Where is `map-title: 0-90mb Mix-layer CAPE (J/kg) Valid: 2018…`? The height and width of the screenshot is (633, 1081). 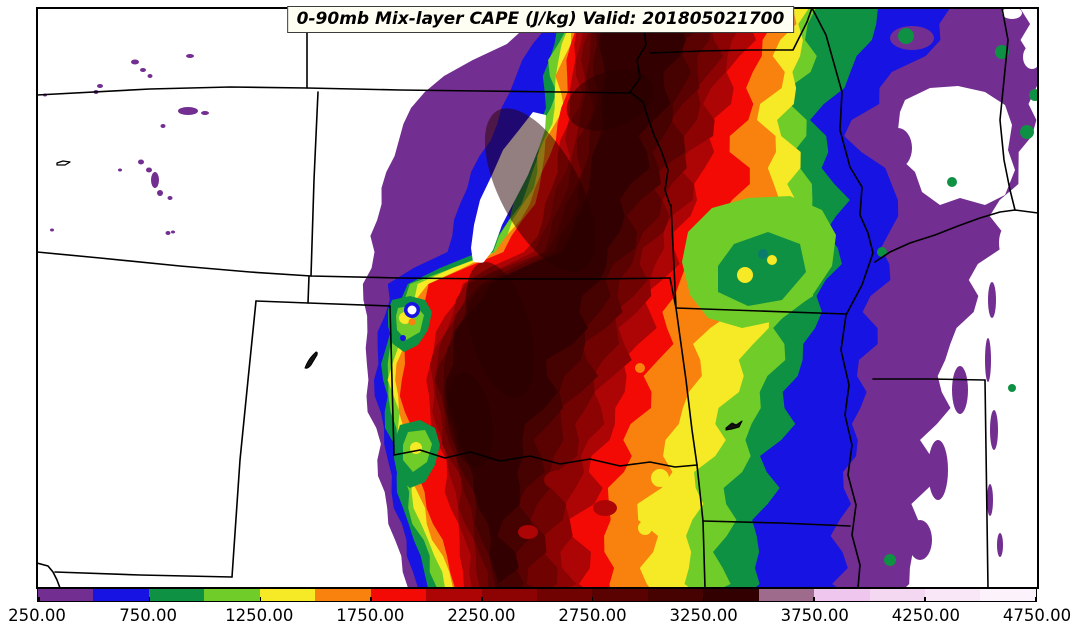 map-title: 0-90mb Mix-layer CAPE (J/kg) Valid: 2018… is located at coordinates (540, 19).